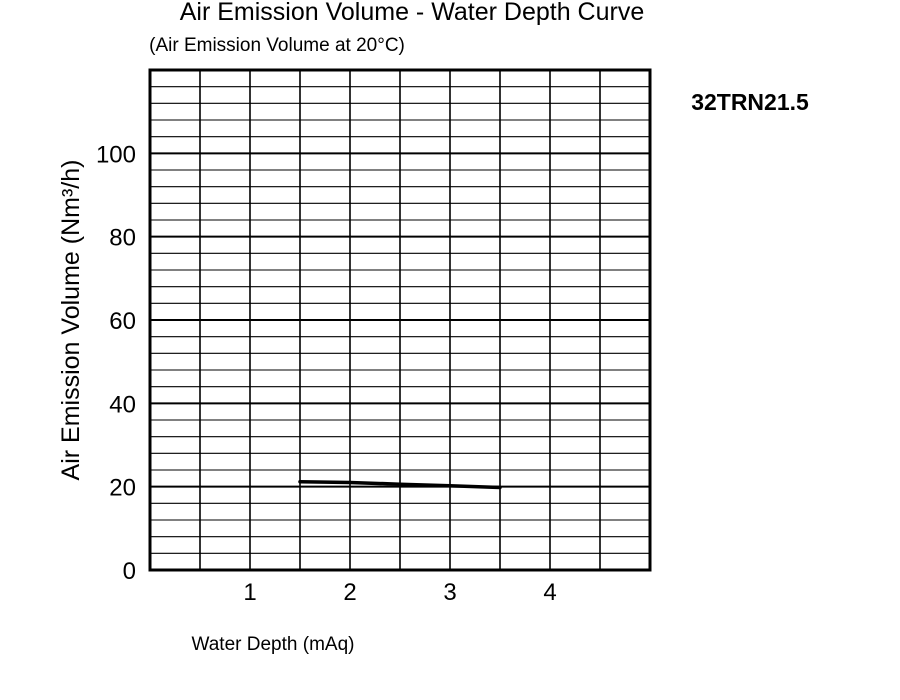 The height and width of the screenshot is (700, 900). What do you see at coordinates (549, 592) in the screenshot?
I see `x-tick-label: 4` at bounding box center [549, 592].